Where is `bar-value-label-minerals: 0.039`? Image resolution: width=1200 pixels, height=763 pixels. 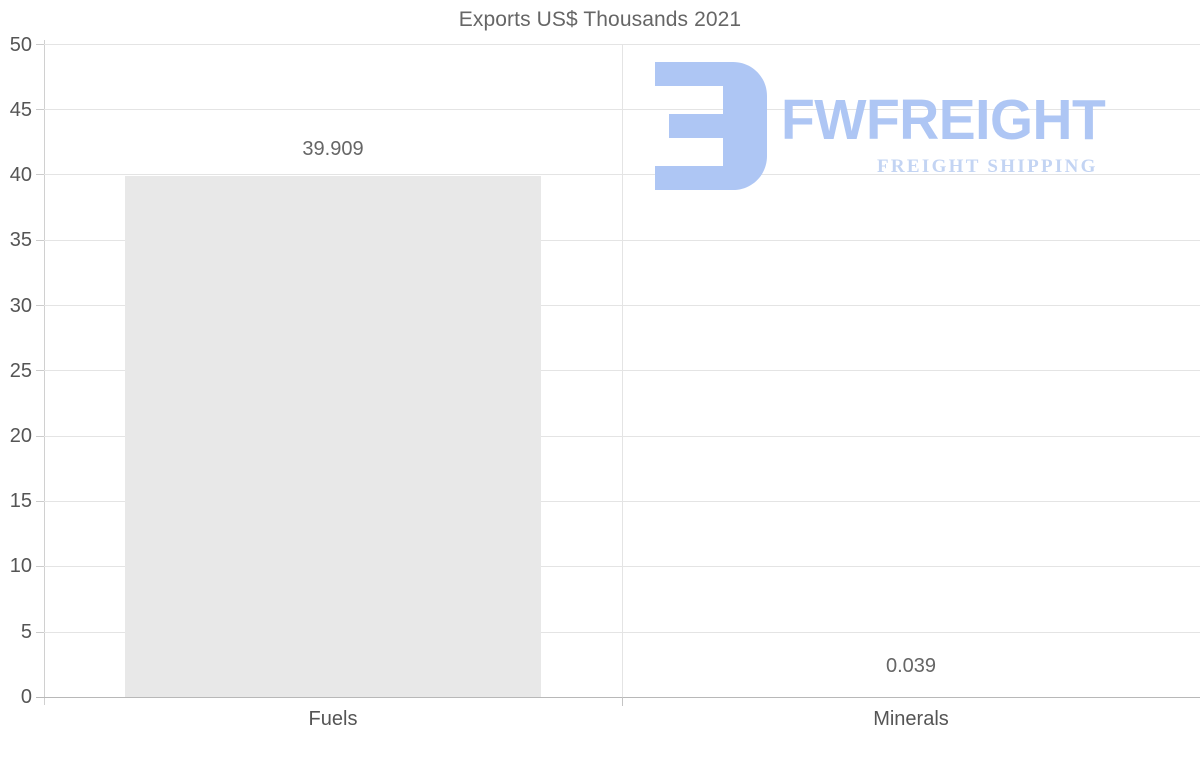
bar-value-label-minerals: 0.039 is located at coordinates (911, 666).